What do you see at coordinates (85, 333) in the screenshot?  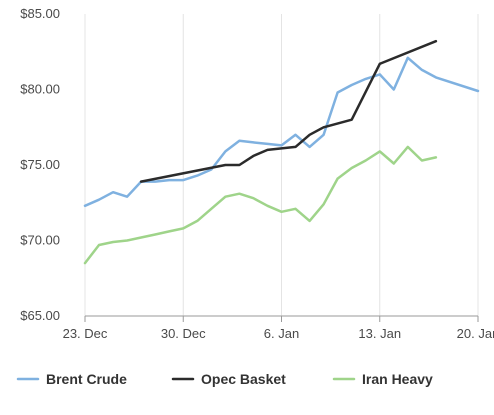 I see `x-tick-label: 23. Dec` at bounding box center [85, 333].